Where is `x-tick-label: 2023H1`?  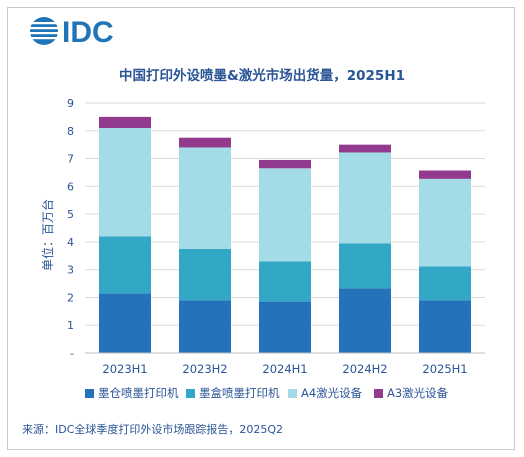 x-tick-label: 2023H1 is located at coordinates (124, 369).